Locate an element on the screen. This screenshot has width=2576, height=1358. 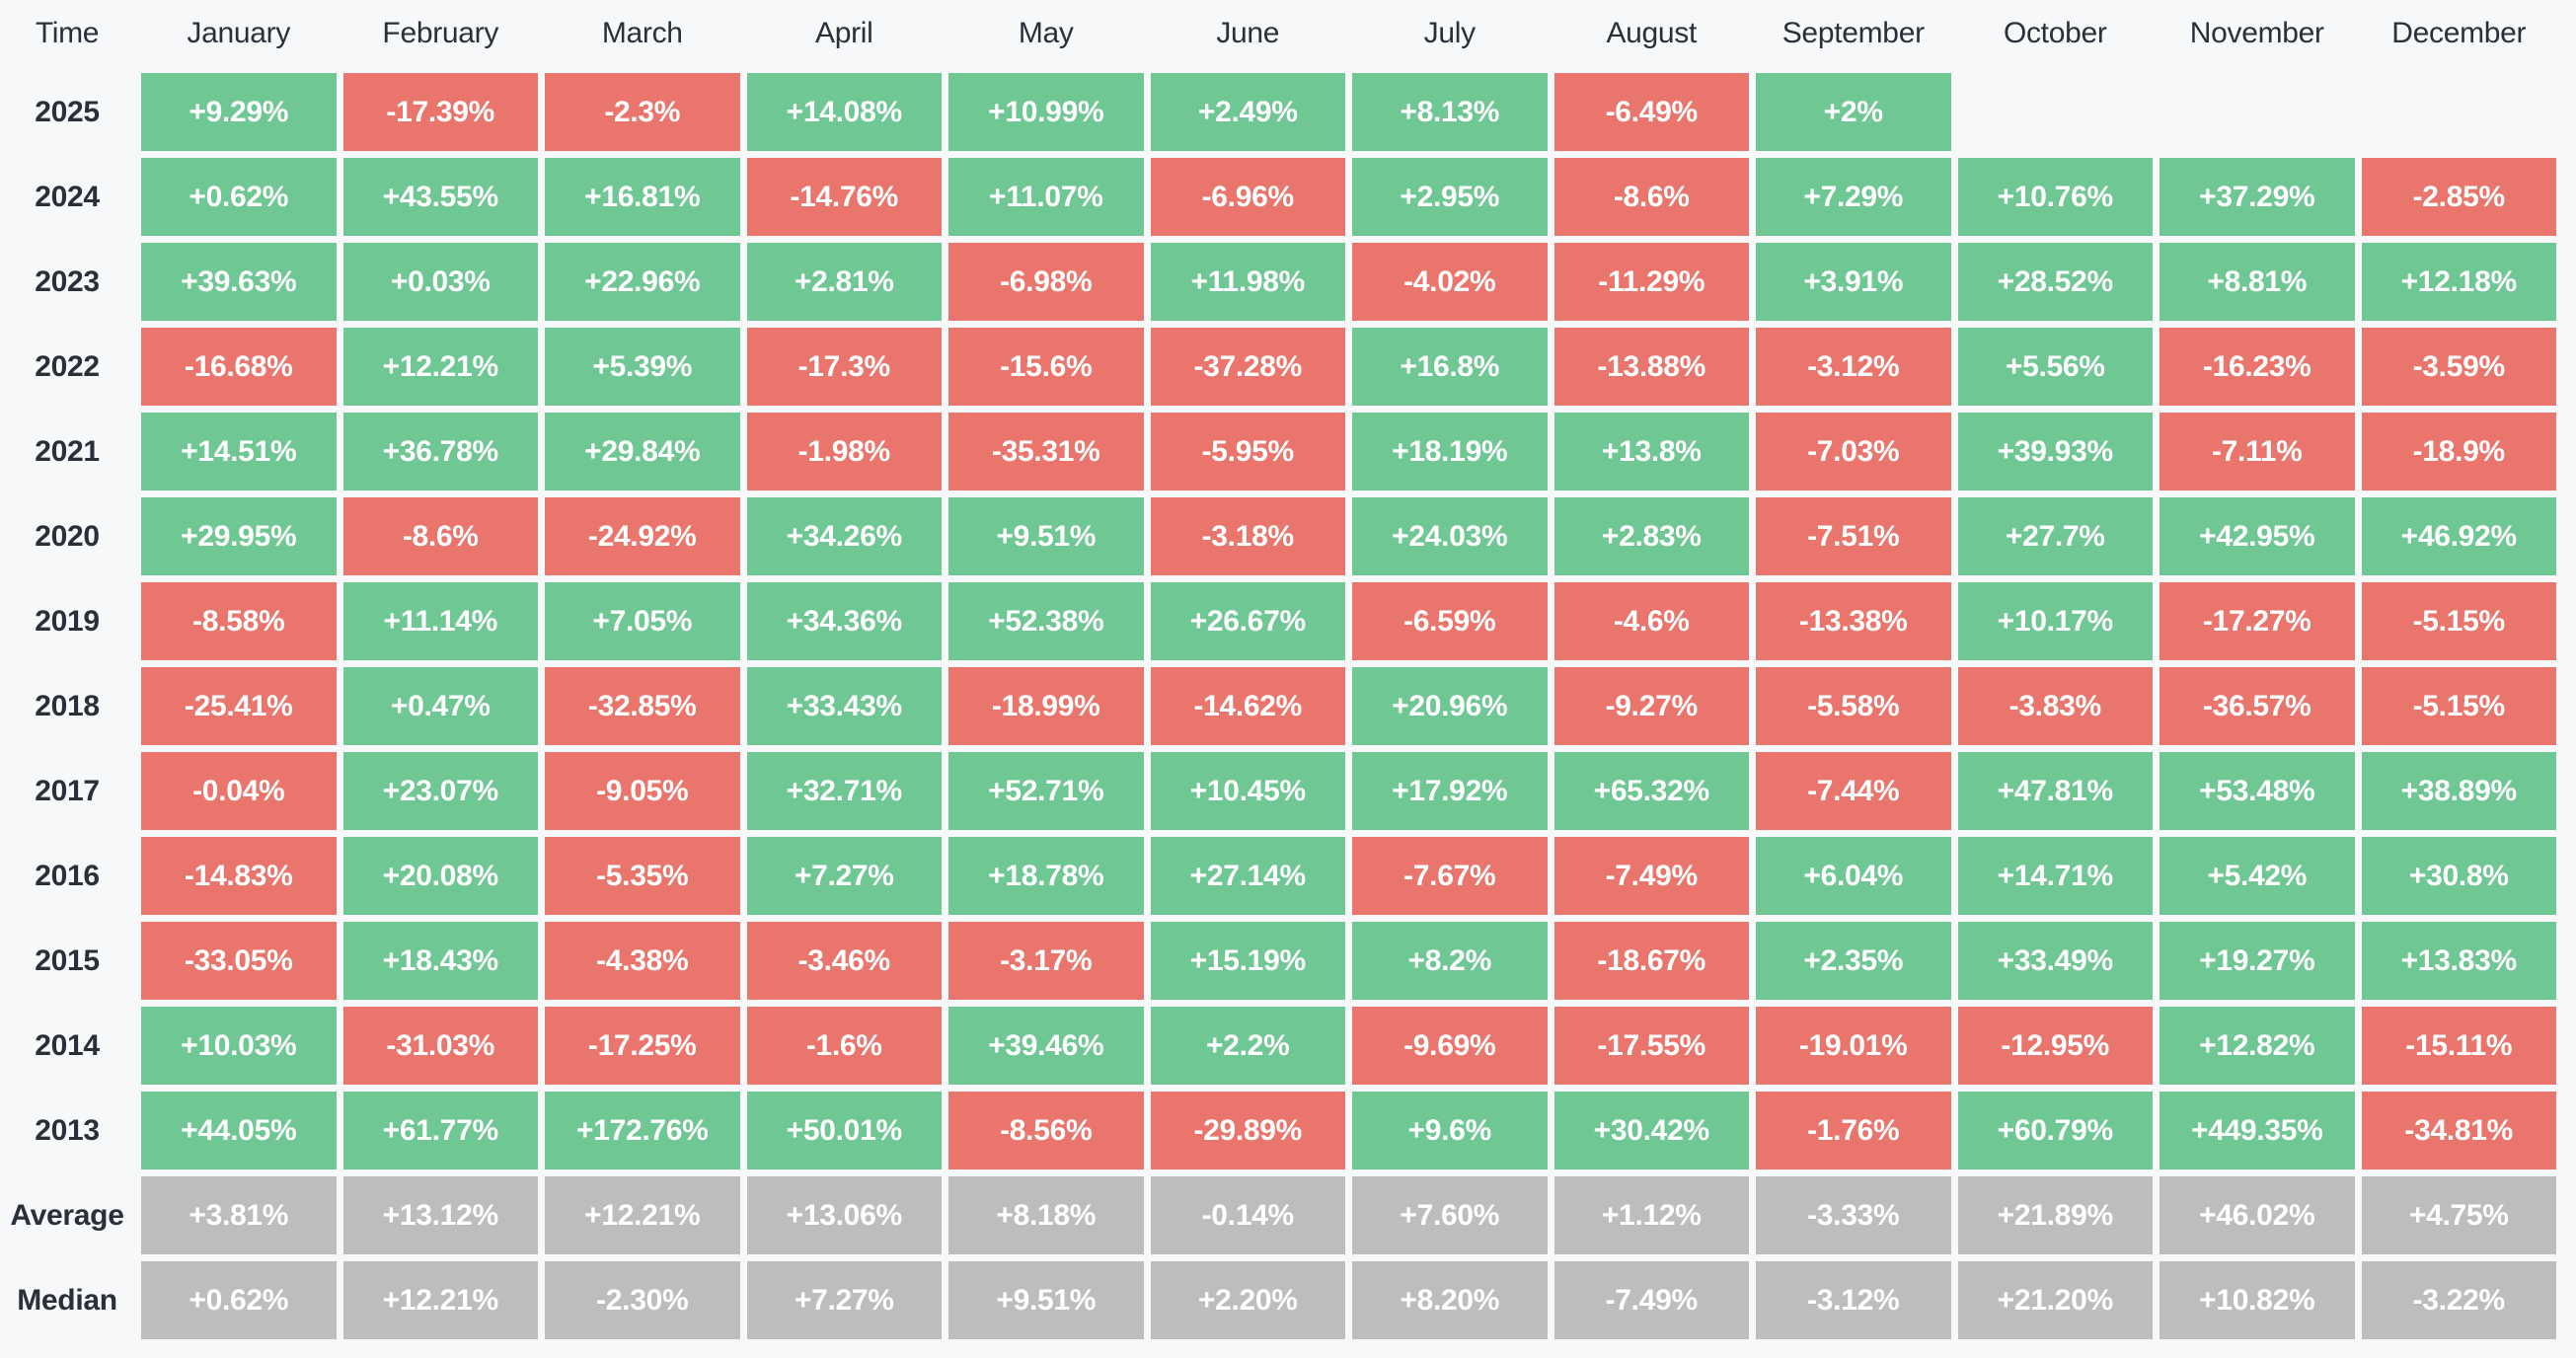
cell-2023-july: -4.02% is located at coordinates (1450, 282).